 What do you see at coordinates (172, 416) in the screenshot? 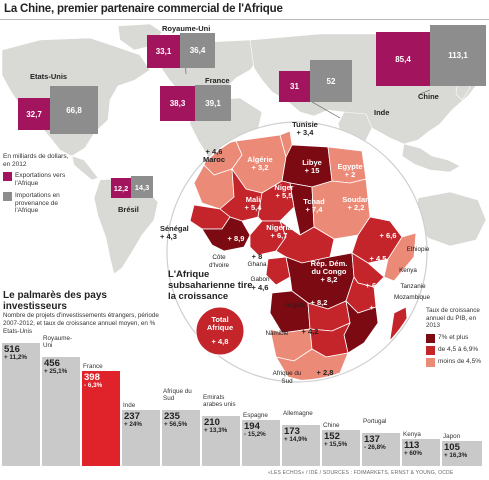
I see `investor-bar-value: 235` at bounding box center [172, 416].